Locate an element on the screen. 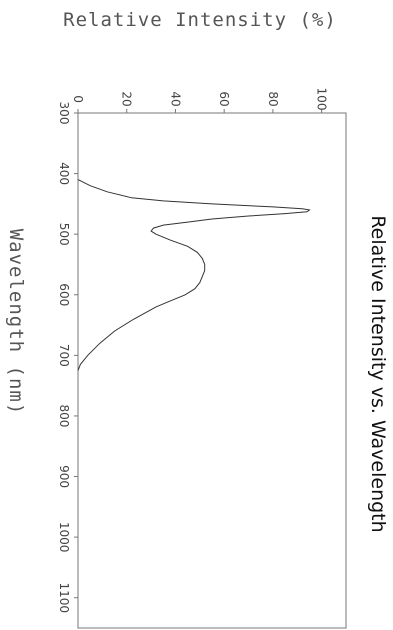 The image size is (393, 630). y-tick-label: 80 is located at coordinates (273, 98).